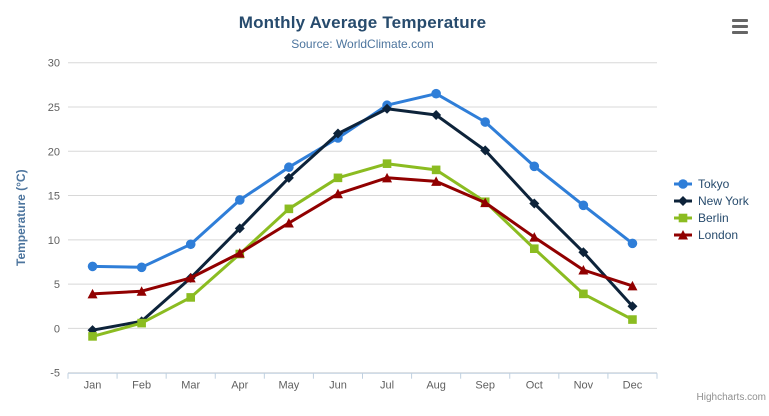 This screenshot has width=769, height=416. I want to click on legend-item-berlin: Berlin, so click(711, 217).